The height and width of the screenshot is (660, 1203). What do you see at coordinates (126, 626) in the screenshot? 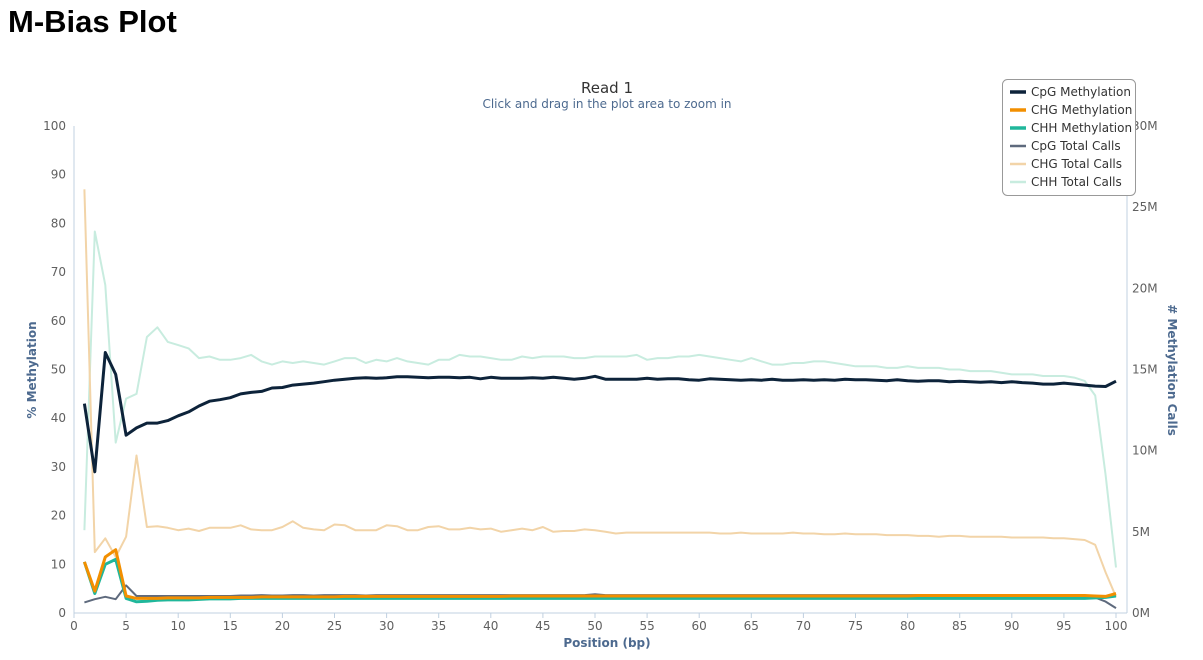
I see `x-tick-label: 5` at bounding box center [126, 626].